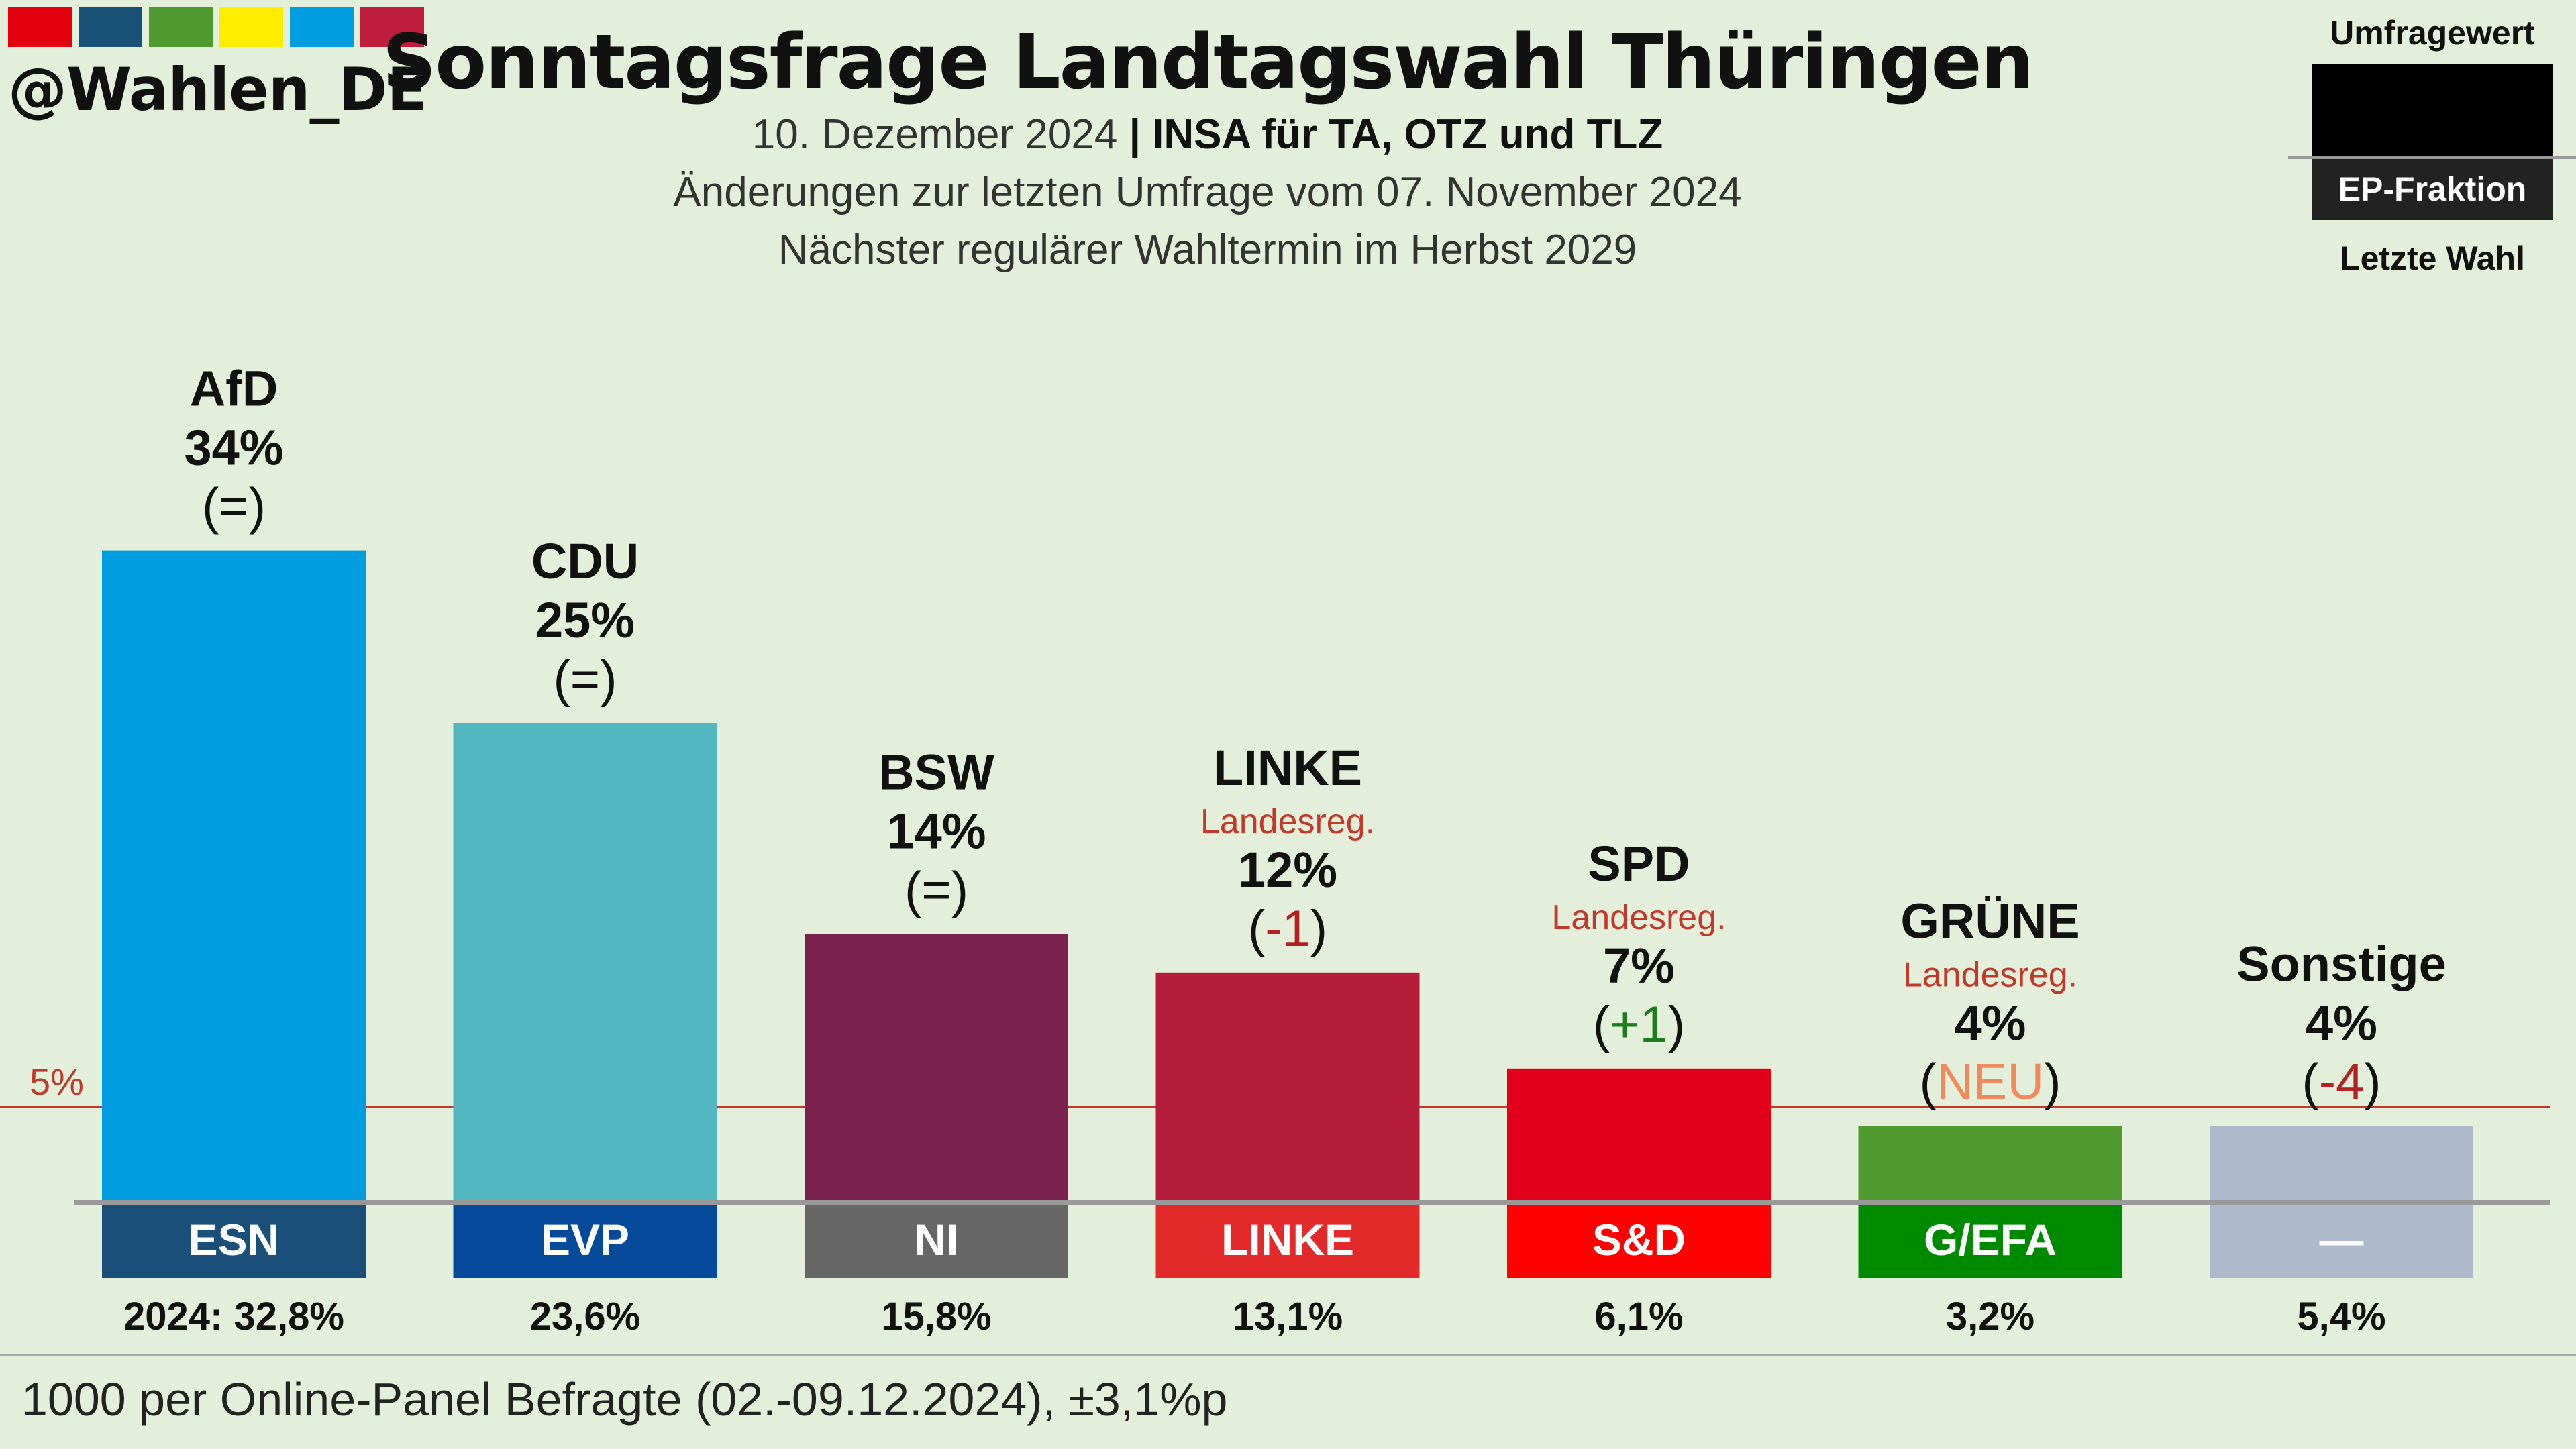 This screenshot has width=2576, height=1449. Describe the element at coordinates (2341, 1023) in the screenshot. I see `value-label-6: 4%` at that location.